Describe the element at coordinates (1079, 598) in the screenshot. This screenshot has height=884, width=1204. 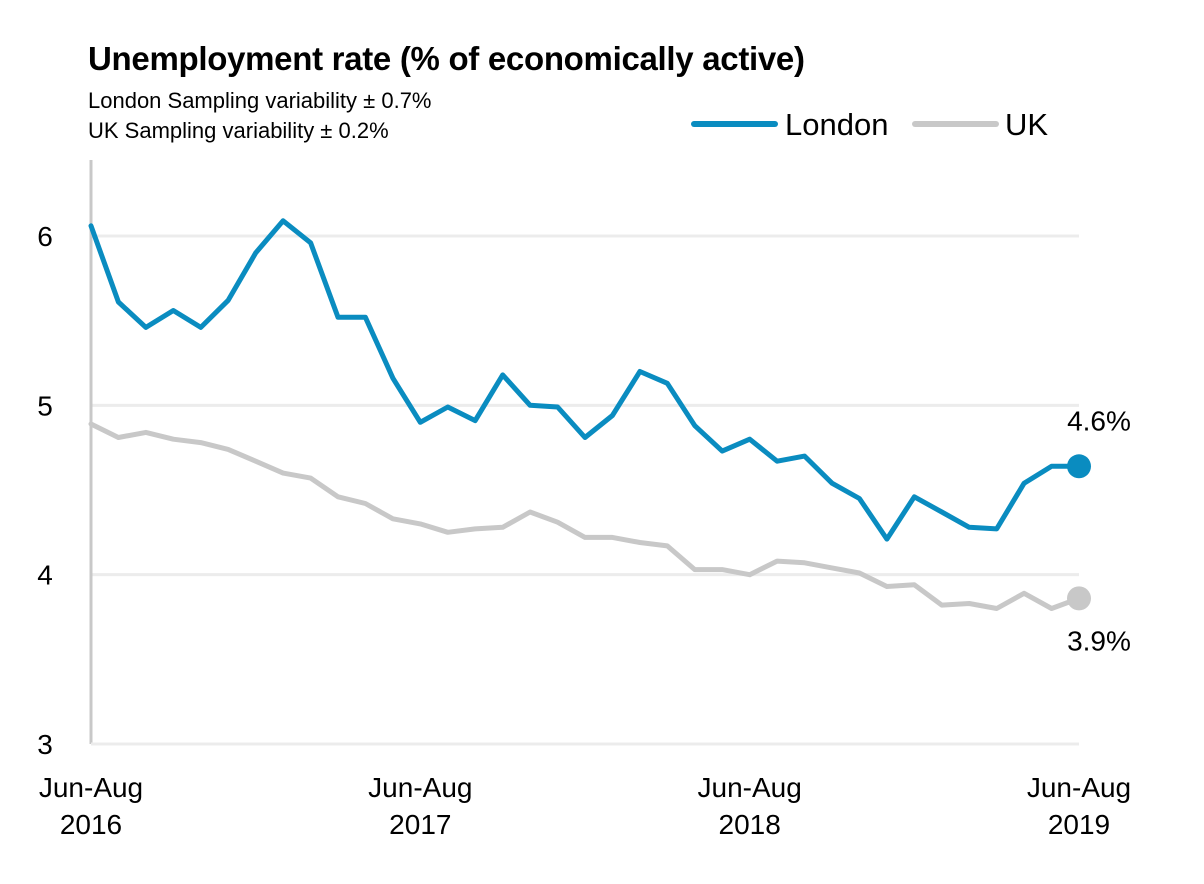
I see `series-end-point-uk` at that location.